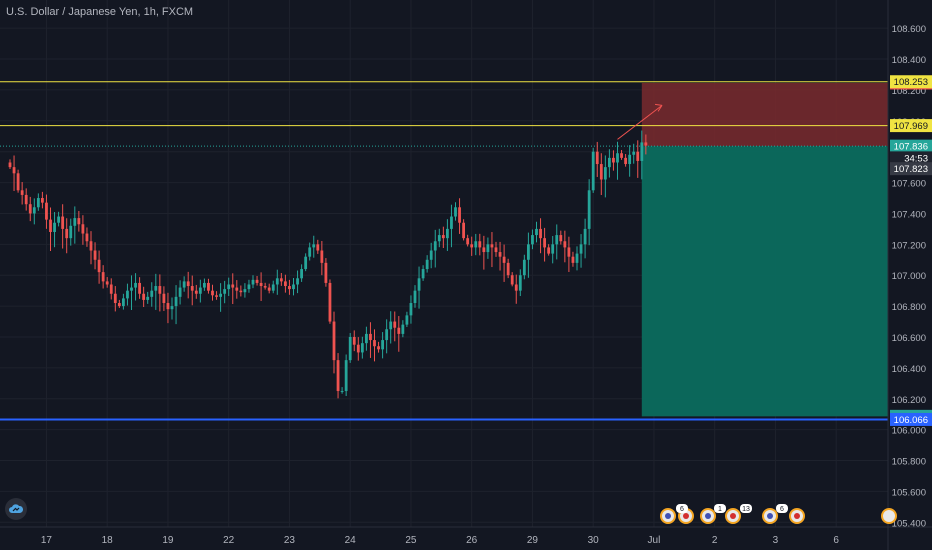 The image size is (932, 550). Describe the element at coordinates (889, 516) in the screenshot. I see `event-marker-icon` at that location.